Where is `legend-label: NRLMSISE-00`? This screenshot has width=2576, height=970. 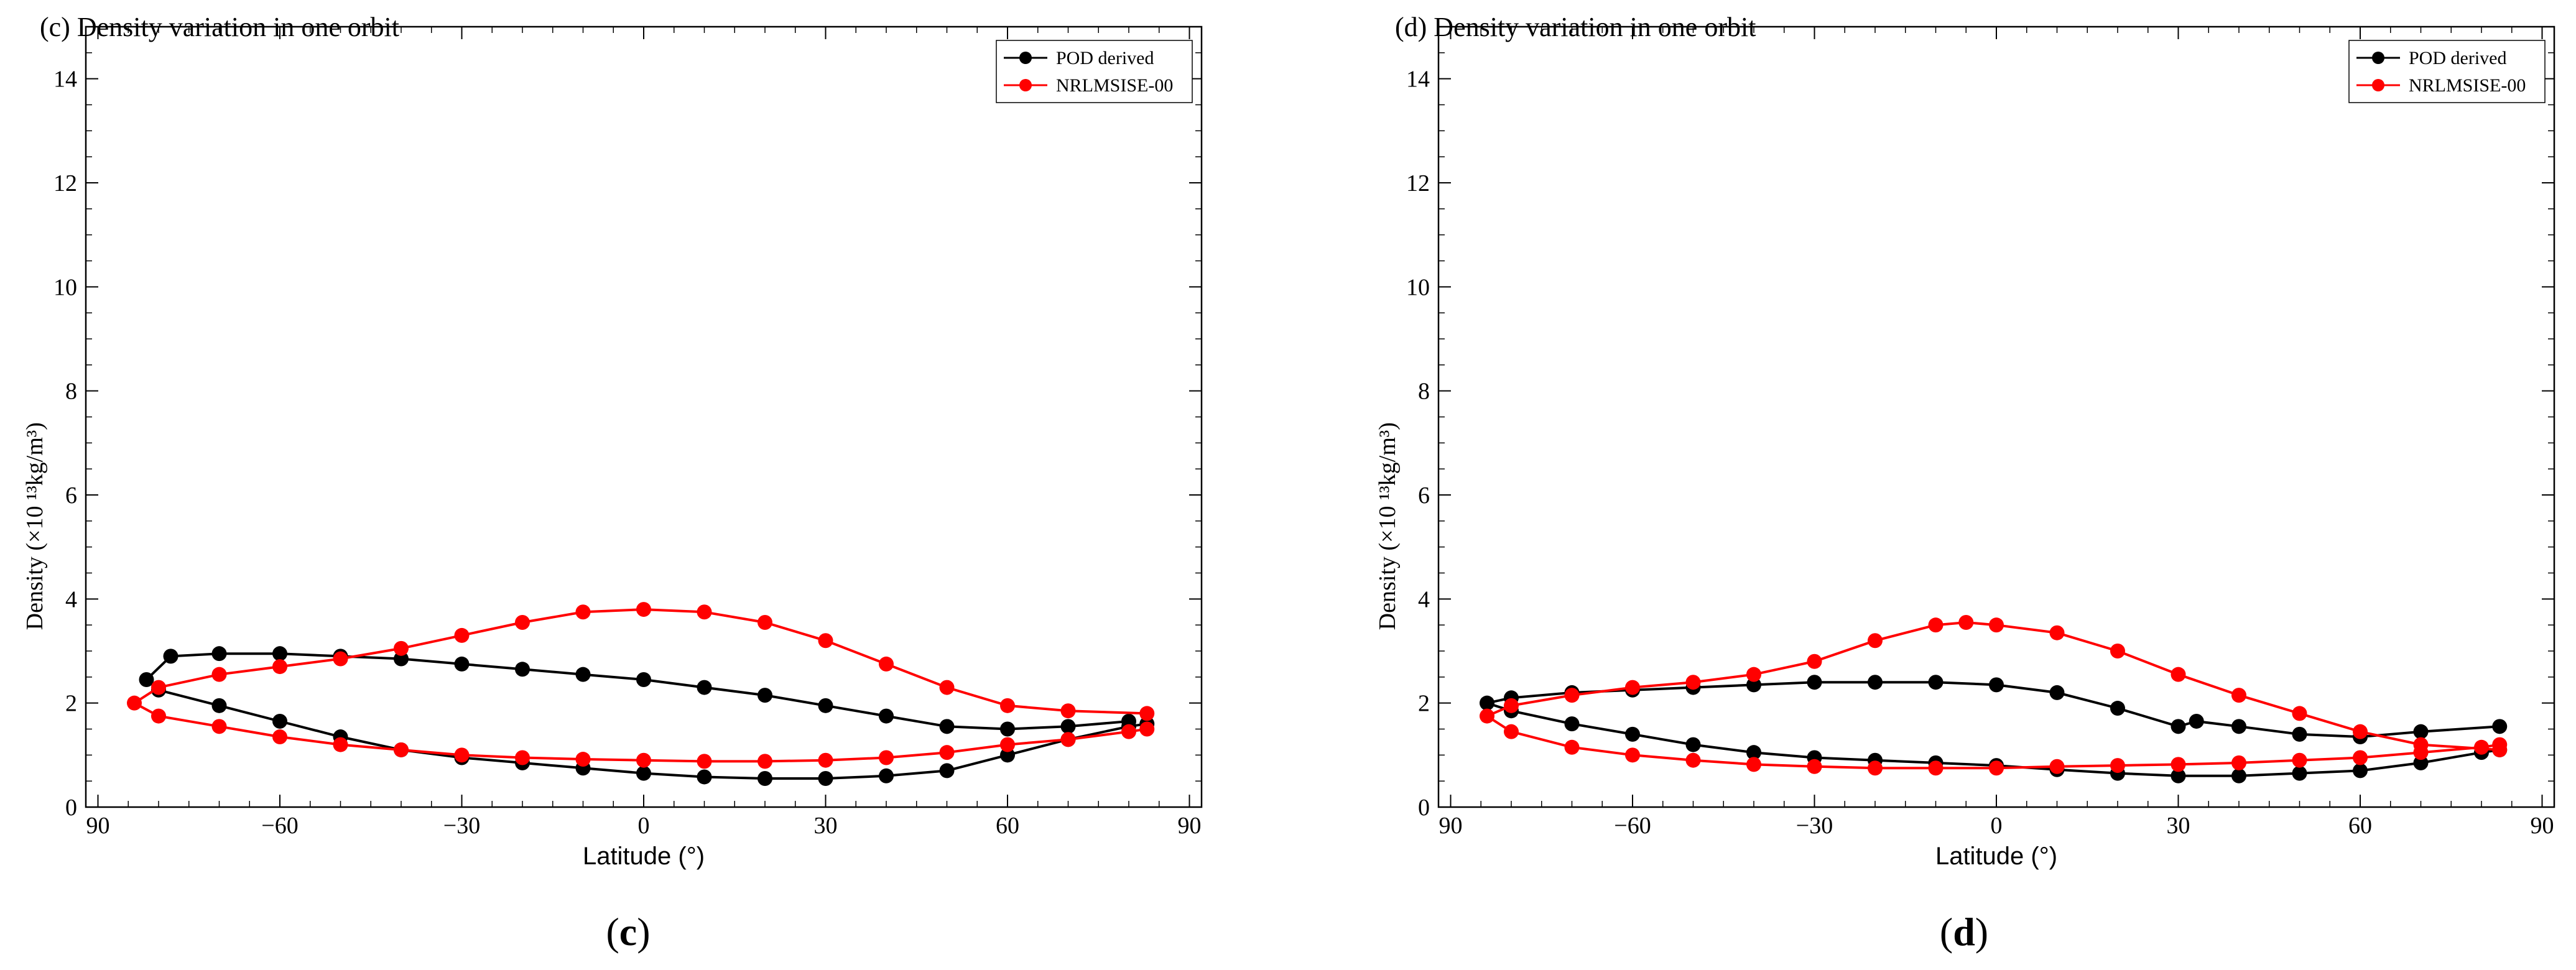 legend-label: NRLMSISE-00 is located at coordinates (1115, 85).